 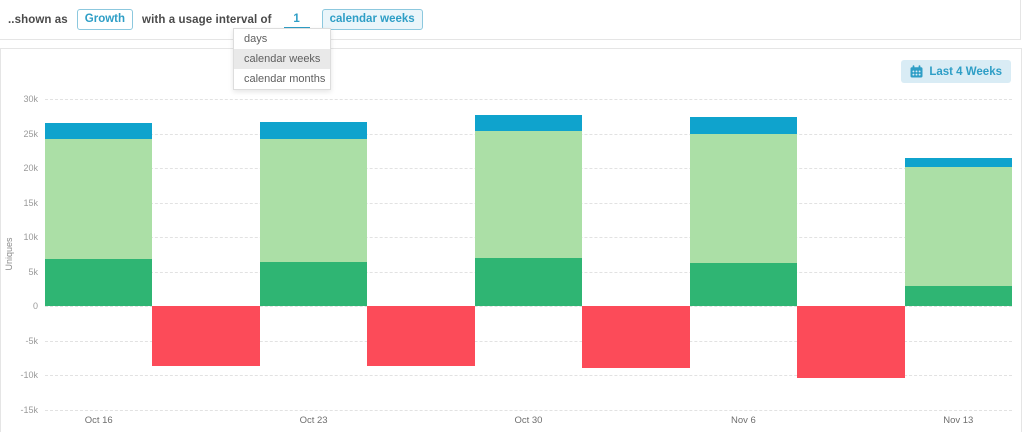 I want to click on interval-unit-dropdown: days calendar weeks calendar months, so click(x=282, y=59).